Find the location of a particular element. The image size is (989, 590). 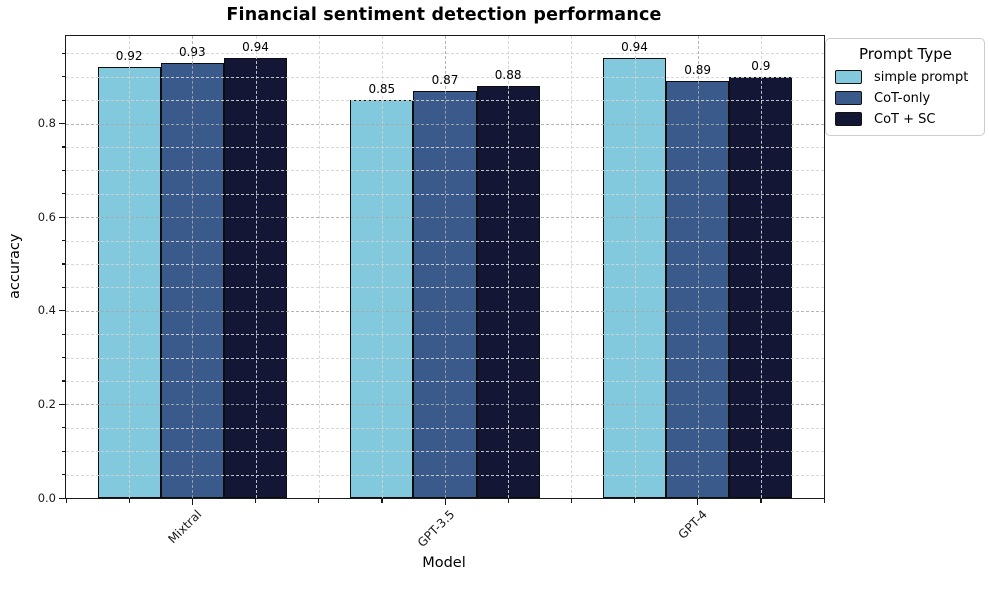

legend-item-label: CoT-only is located at coordinates (902, 98).